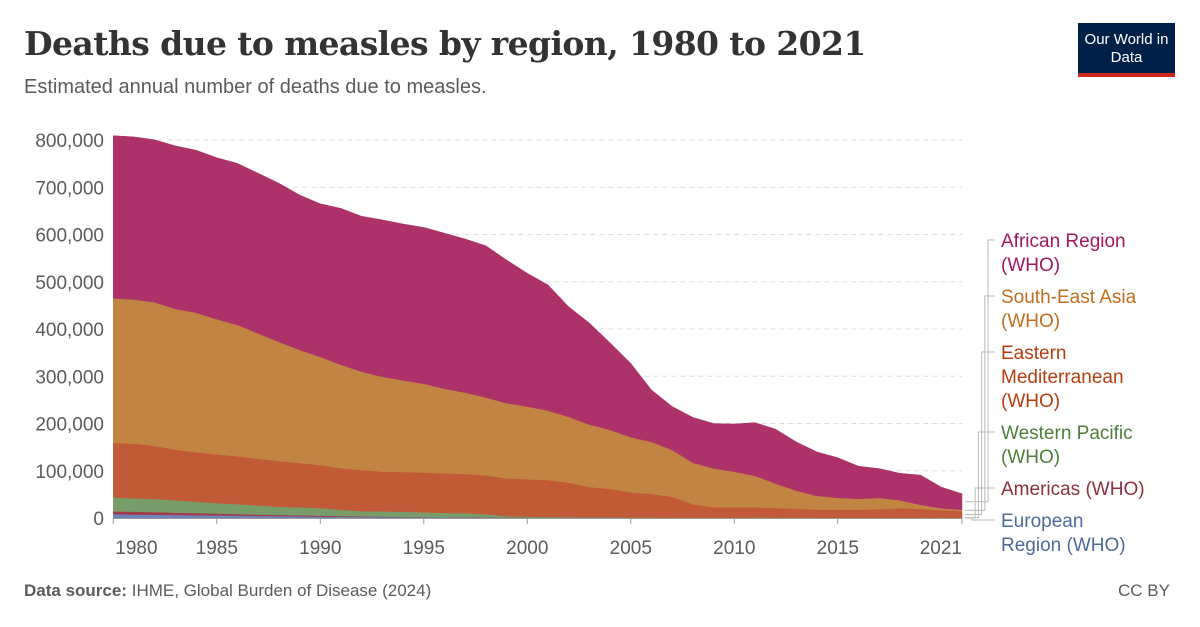  I want to click on legend-item: African Region (WHO), so click(1045, 367).